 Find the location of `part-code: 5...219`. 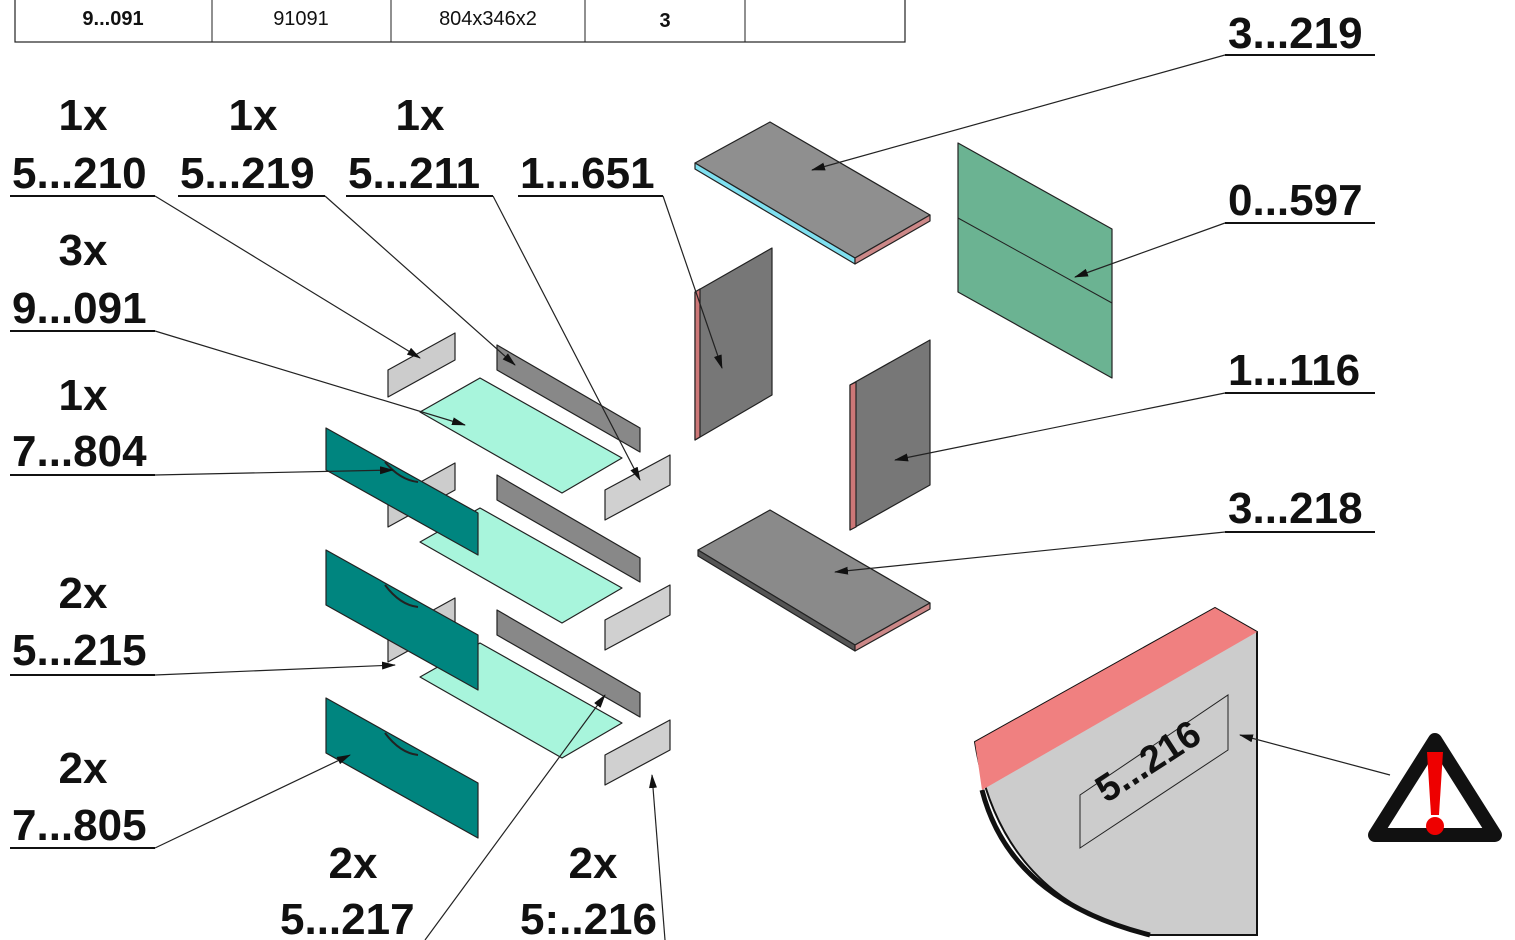

part-code: 5...219 is located at coordinates (247, 173).